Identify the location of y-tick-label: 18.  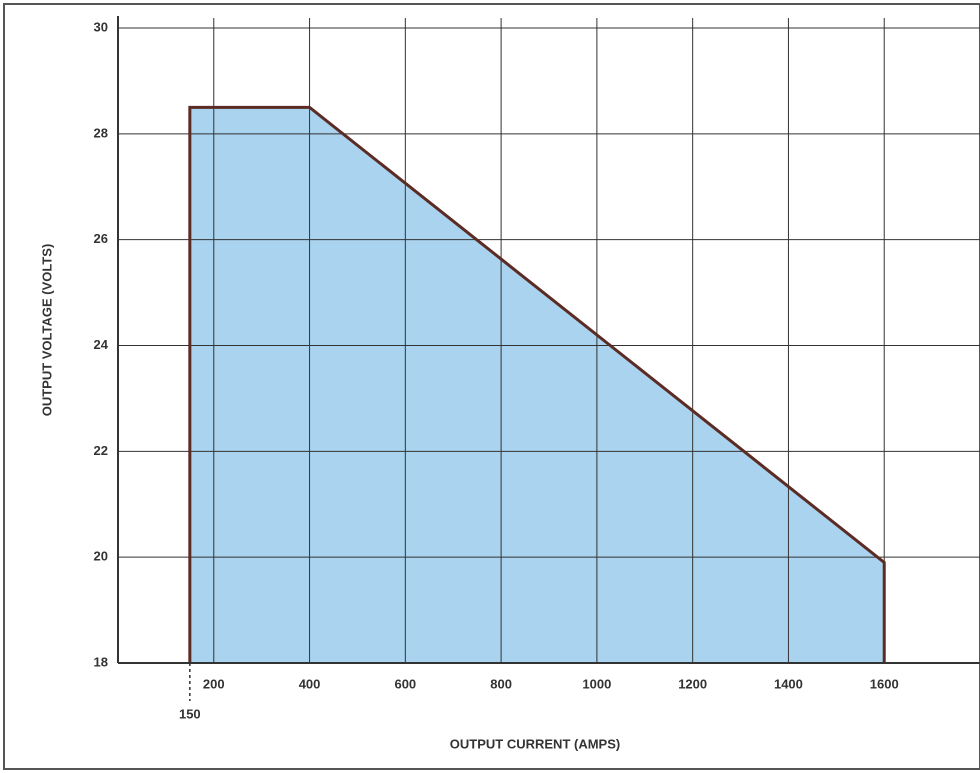
(101, 661).